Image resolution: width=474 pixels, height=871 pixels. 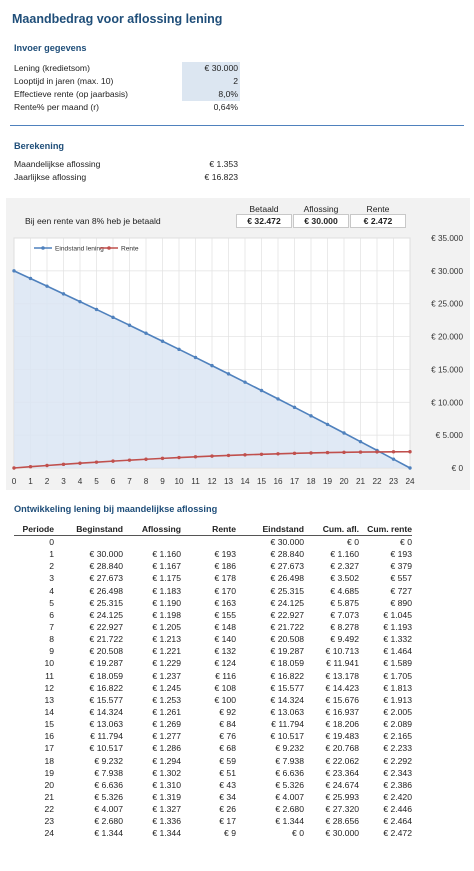 What do you see at coordinates (130, 249) in the screenshot?
I see `legend-label-rente: Rente` at bounding box center [130, 249].